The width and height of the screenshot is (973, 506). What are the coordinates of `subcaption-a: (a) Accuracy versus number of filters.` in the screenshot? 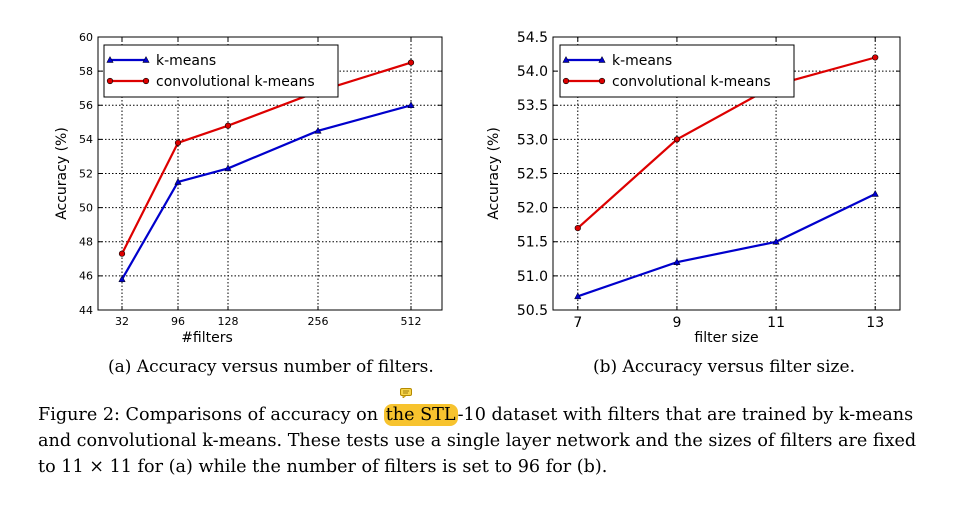 It's located at (271, 367).